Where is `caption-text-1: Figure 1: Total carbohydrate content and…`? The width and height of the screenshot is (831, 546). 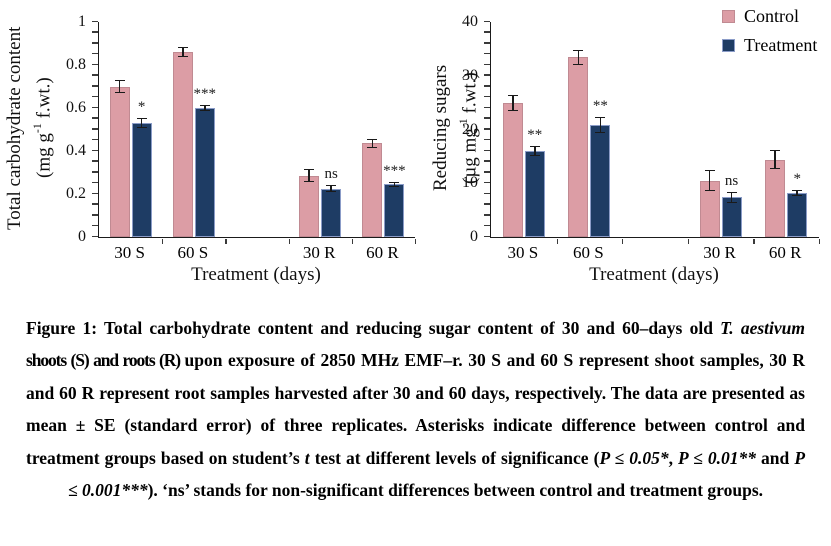
caption-text-1: Figure 1: Total carbohydrate content and… is located at coordinates (373, 328).